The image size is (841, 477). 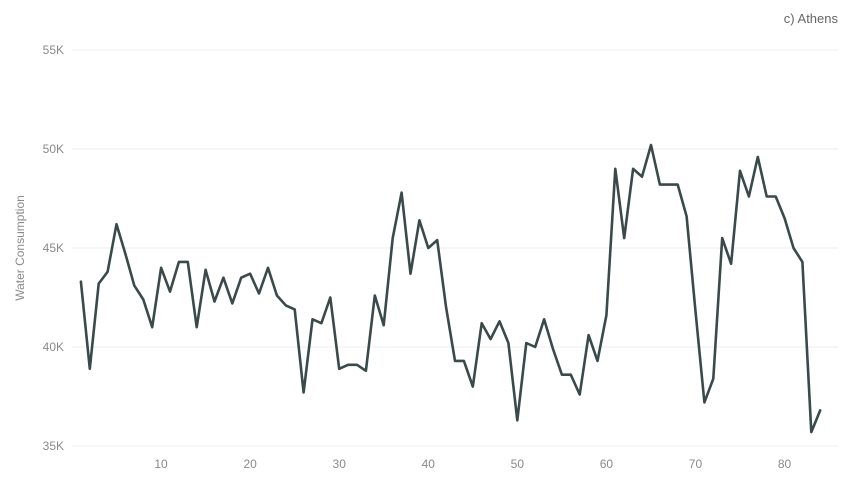 I want to click on y-tick-label: 50K, so click(x=53, y=149).